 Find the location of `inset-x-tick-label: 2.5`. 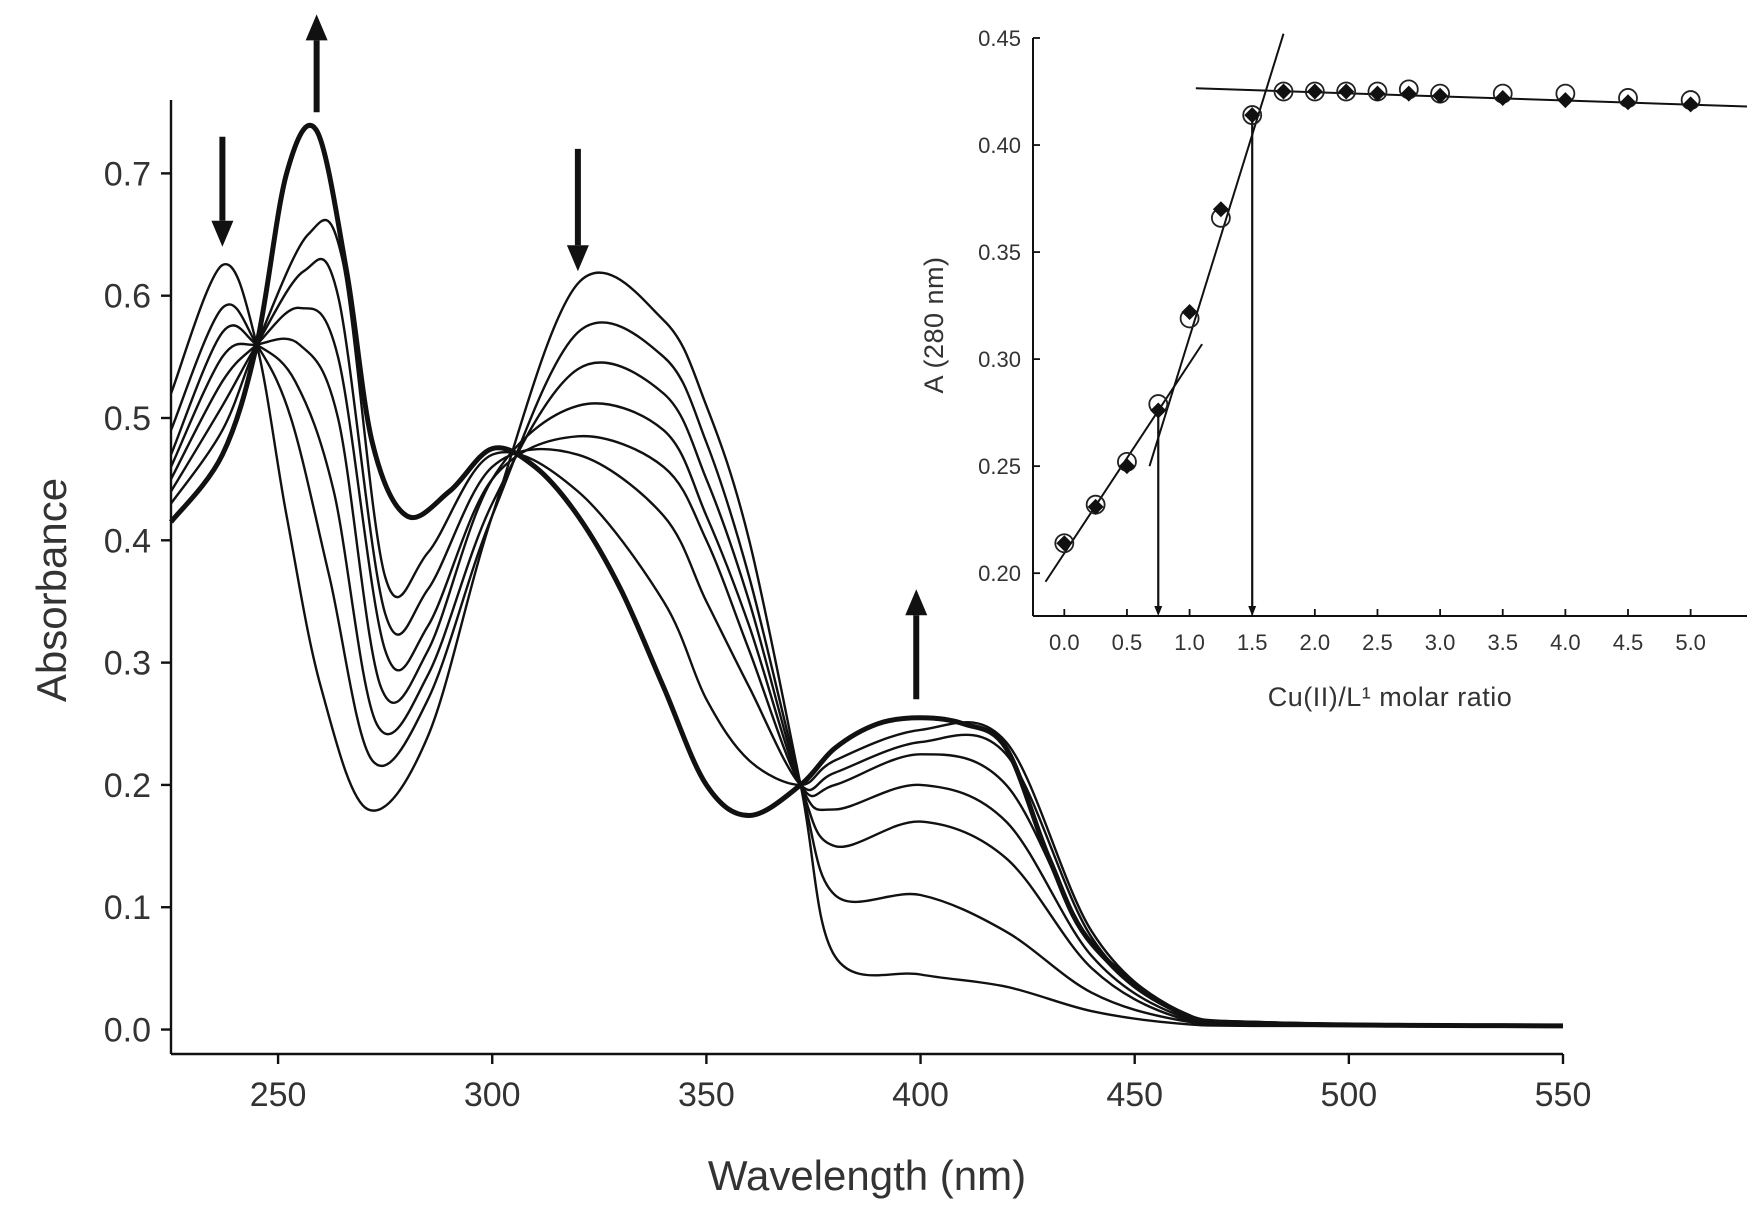

inset-x-tick-label: 2.5 is located at coordinates (1377, 642).